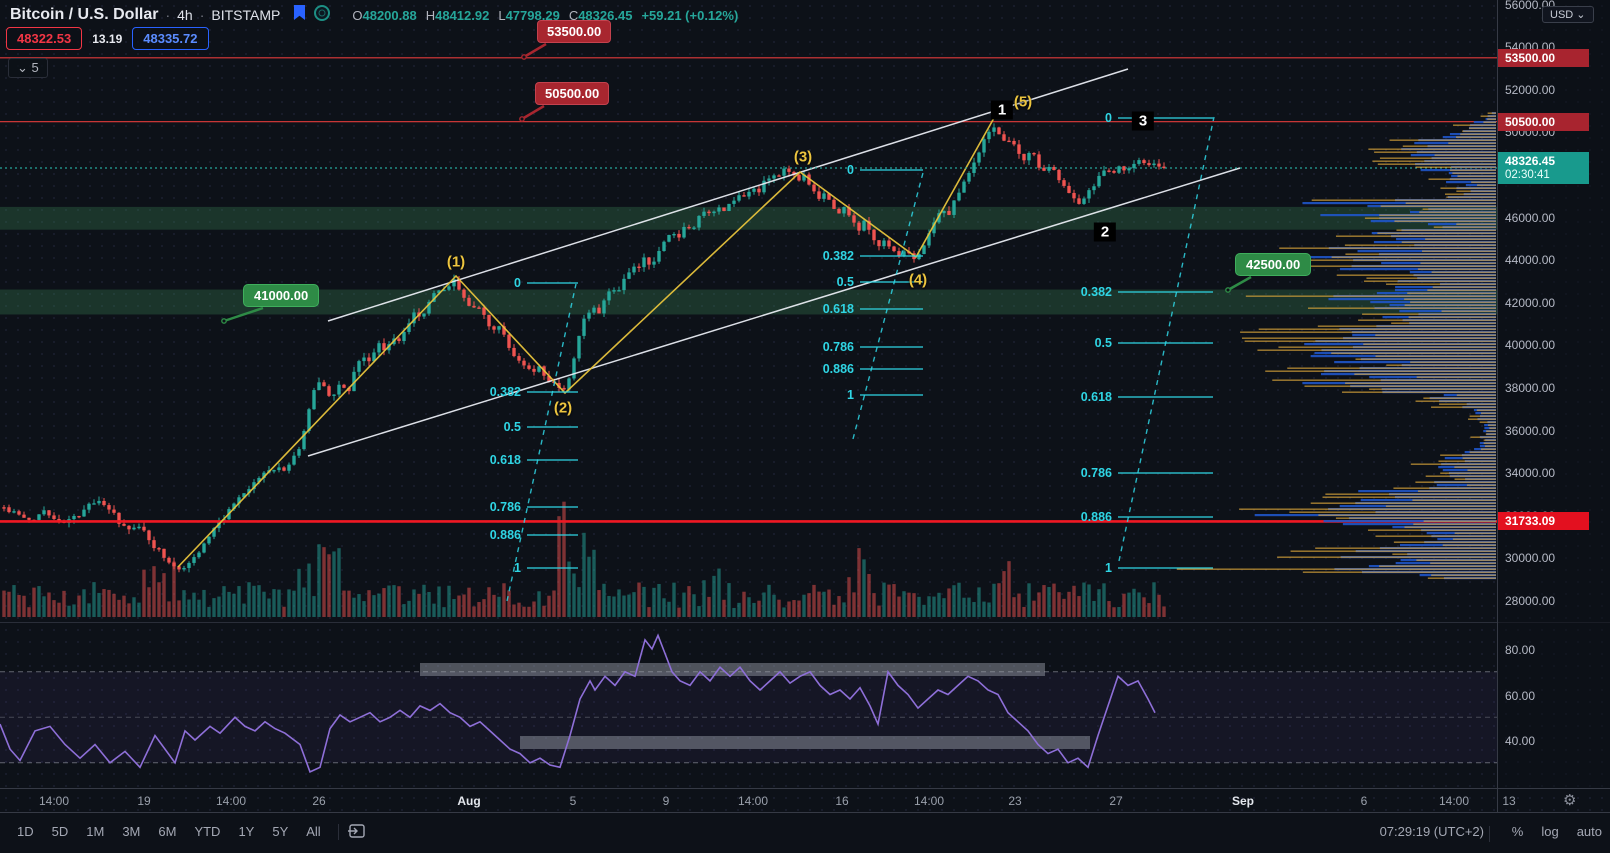 This screenshot has height=853, width=1610. What do you see at coordinates (280, 831) in the screenshot?
I see `range-button-5y: 5Y` at bounding box center [280, 831].